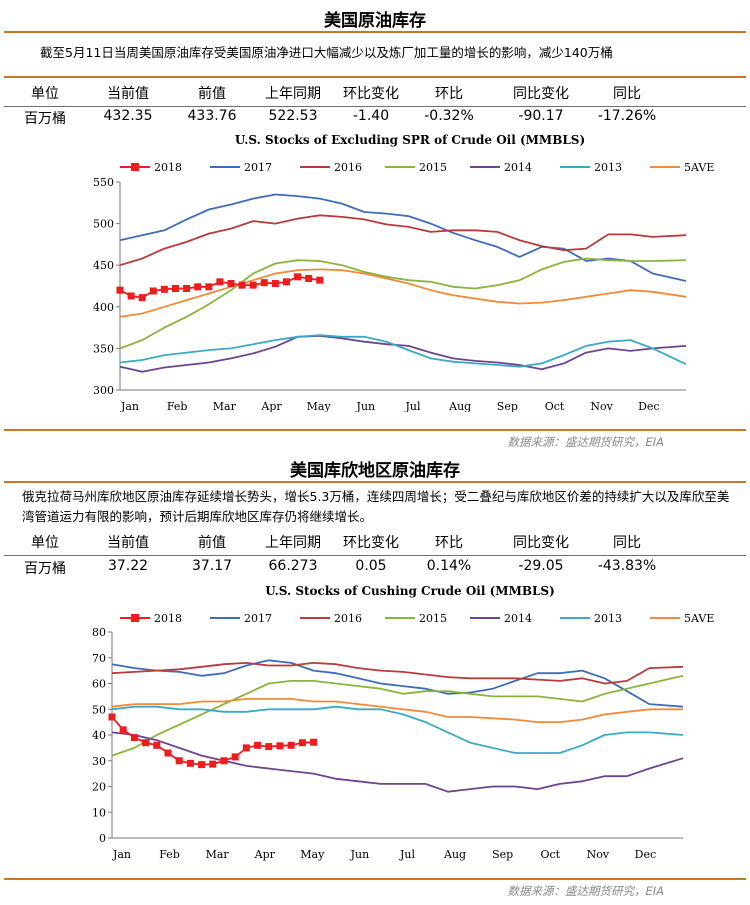 This screenshot has width=750, height=905. I want to click on series-line-2014, so click(403, 353).